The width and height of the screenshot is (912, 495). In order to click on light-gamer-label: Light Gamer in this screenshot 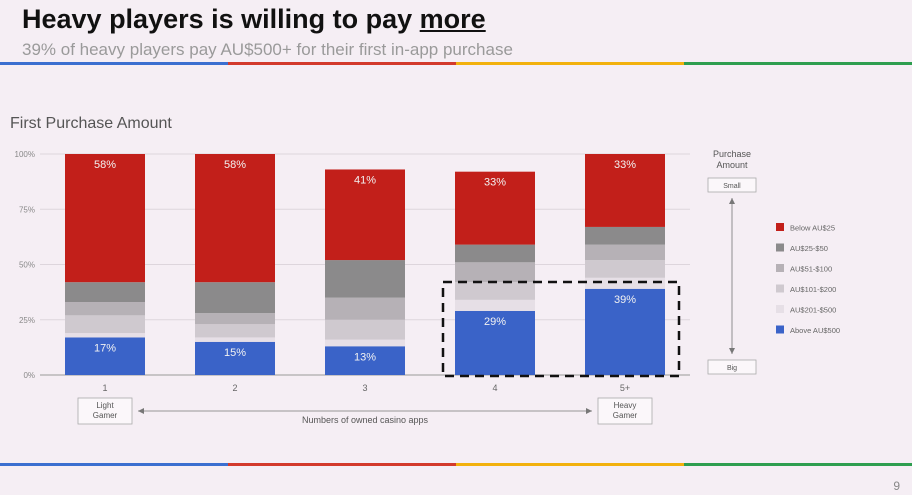, I will do `click(105, 410)`.